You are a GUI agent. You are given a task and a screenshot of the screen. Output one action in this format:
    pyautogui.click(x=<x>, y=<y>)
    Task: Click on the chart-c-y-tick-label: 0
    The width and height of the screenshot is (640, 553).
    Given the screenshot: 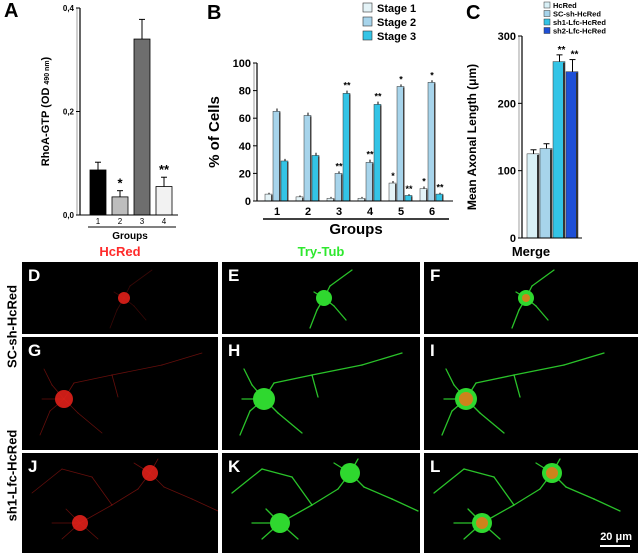 What is the action you would take?
    pyautogui.click(x=513, y=239)
    